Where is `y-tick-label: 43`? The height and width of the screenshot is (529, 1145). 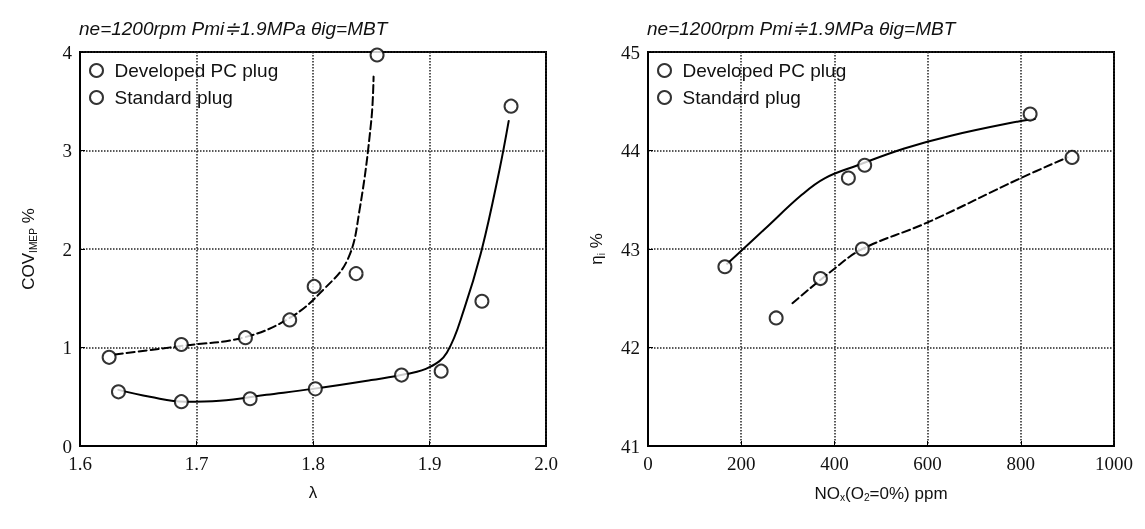 y-tick-label: 43 is located at coordinates (630, 249).